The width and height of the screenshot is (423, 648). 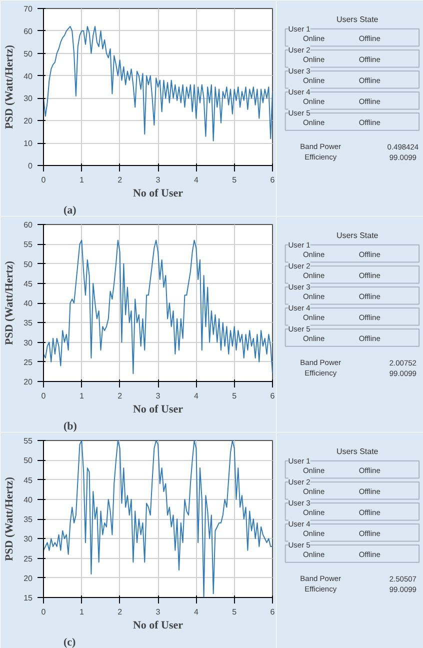 I want to click on y-tick-label: 70, so click(x=29, y=9).